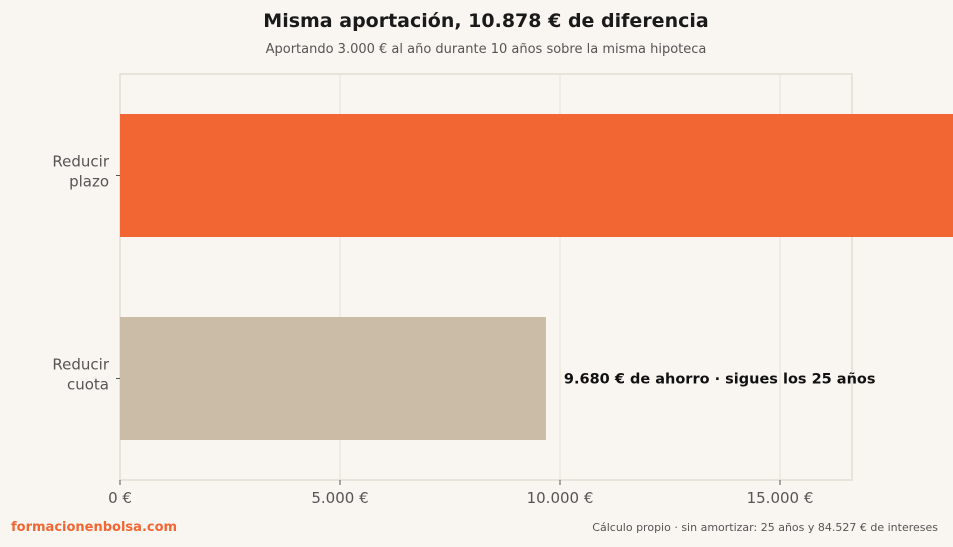  What do you see at coordinates (780, 498) in the screenshot?
I see `x-tick-label: 15.000 €` at bounding box center [780, 498].